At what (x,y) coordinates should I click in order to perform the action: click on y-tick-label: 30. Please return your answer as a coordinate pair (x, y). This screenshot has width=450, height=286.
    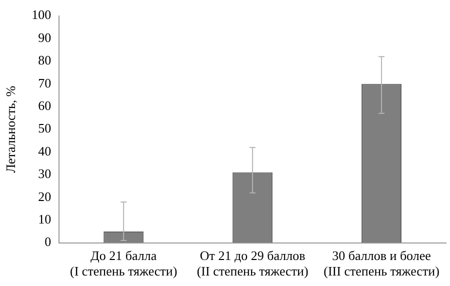
    Looking at the image, I should click on (45, 174).